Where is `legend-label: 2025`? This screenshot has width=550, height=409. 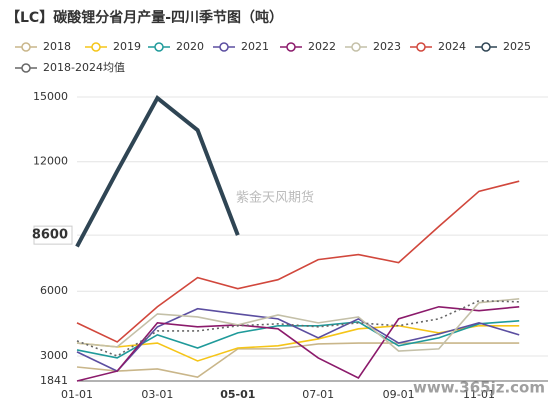 legend-label: 2025 is located at coordinates (517, 46).